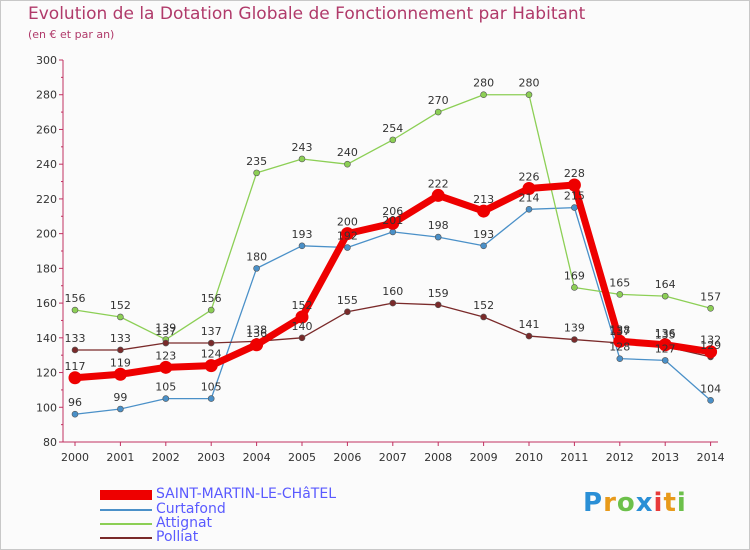 The width and height of the screenshot is (750, 550). I want to click on data-label: 270, so click(438, 100).